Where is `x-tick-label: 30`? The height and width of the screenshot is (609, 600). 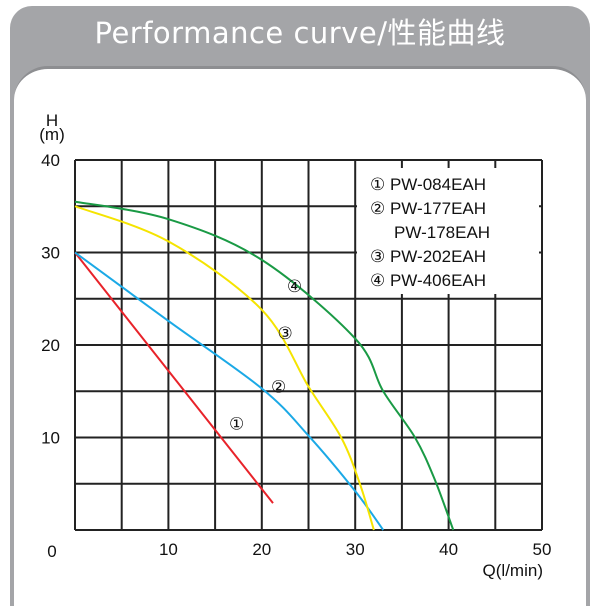
x-tick-label: 30 is located at coordinates (355, 549).